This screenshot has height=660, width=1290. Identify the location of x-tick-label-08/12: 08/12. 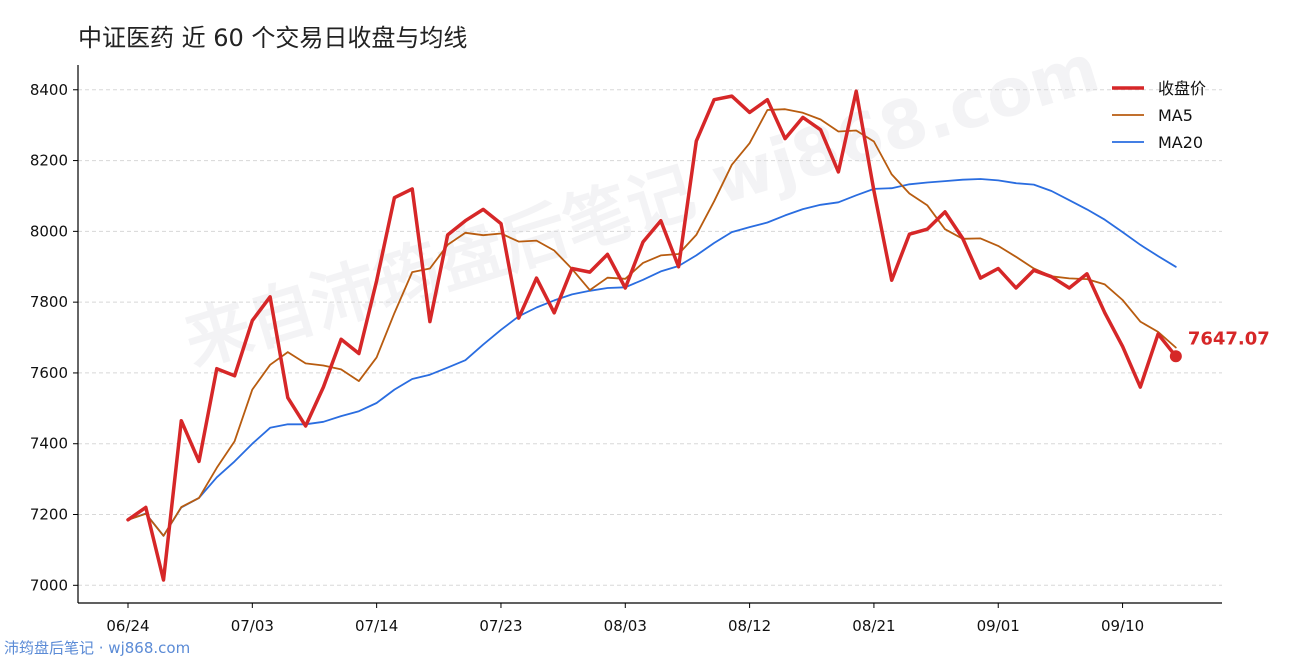
(749, 626).